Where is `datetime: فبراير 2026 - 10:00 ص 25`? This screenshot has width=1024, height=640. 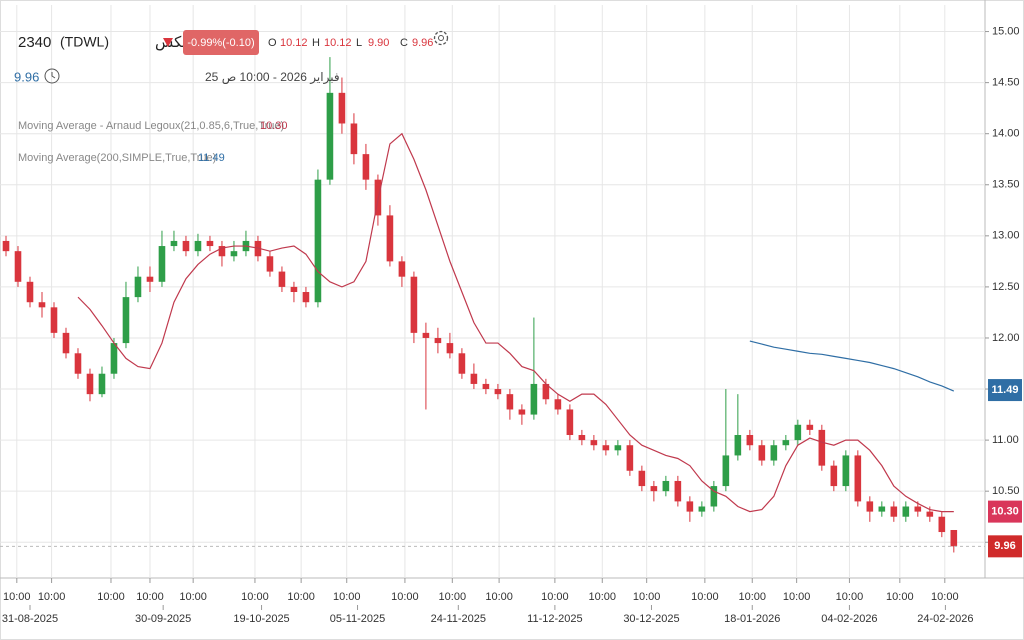
datetime: فبراير 2026 - 10:00 ص 25 is located at coordinates (272, 77).